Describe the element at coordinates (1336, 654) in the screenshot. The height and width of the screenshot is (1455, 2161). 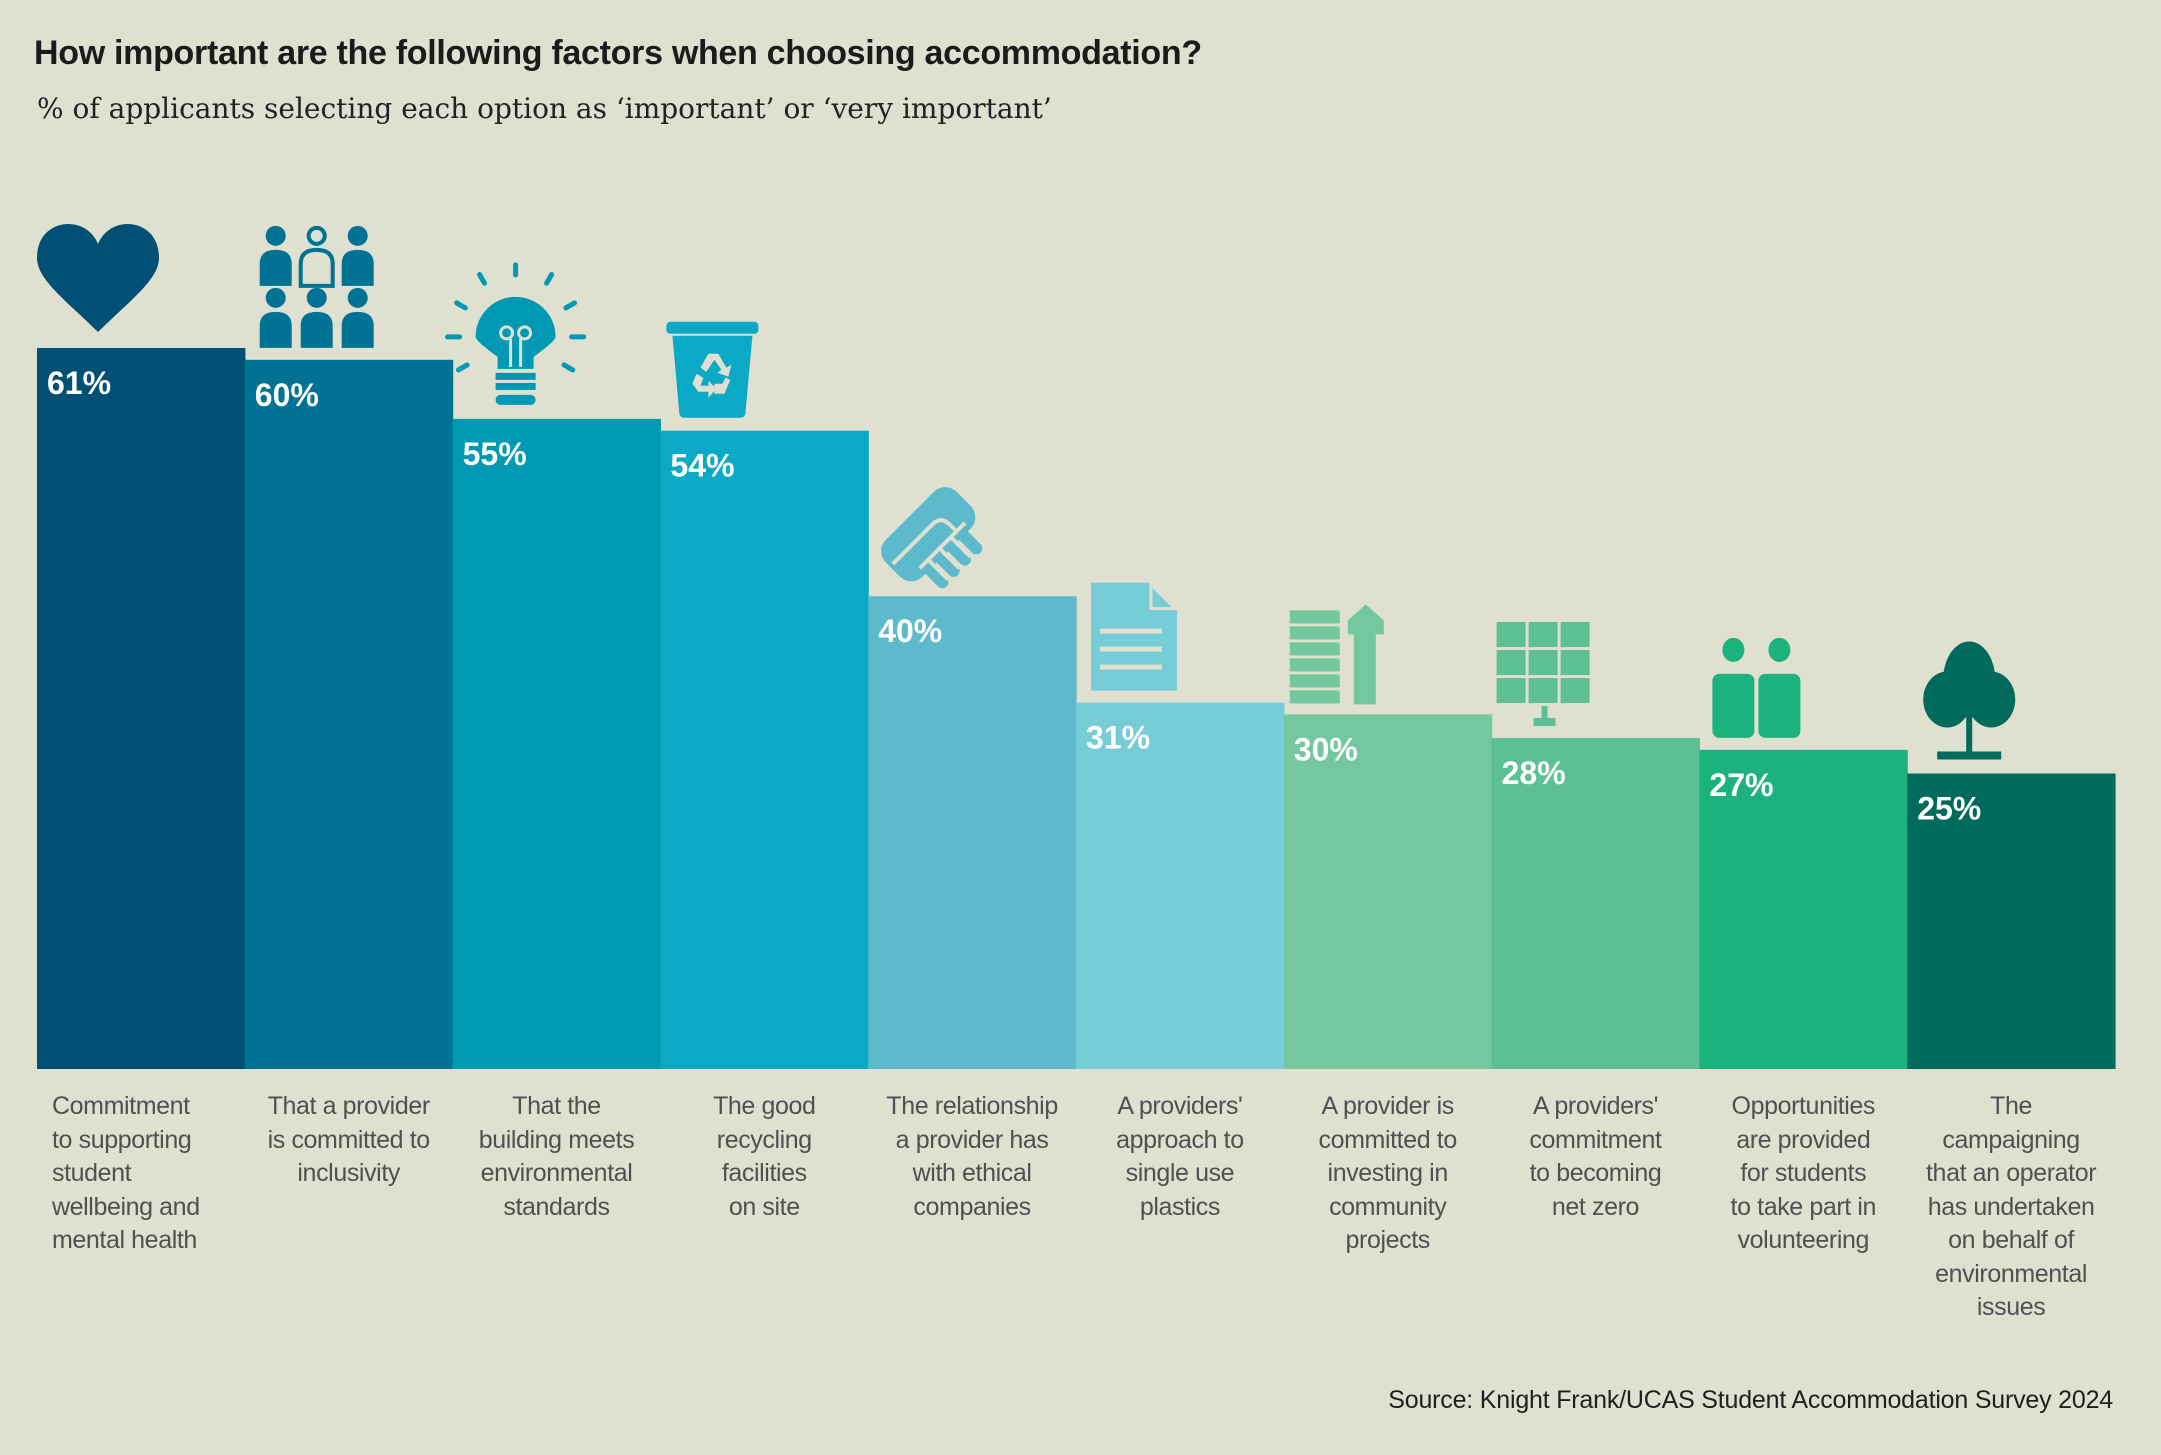
I see `growth-arrow-icon` at that location.